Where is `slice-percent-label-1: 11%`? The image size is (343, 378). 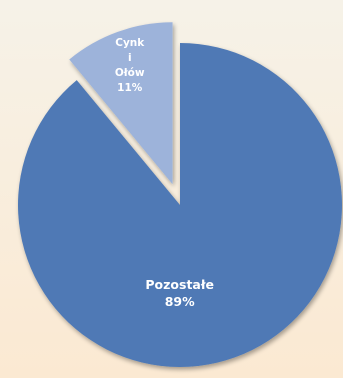 slice-percent-label-1: 11% is located at coordinates (130, 88).